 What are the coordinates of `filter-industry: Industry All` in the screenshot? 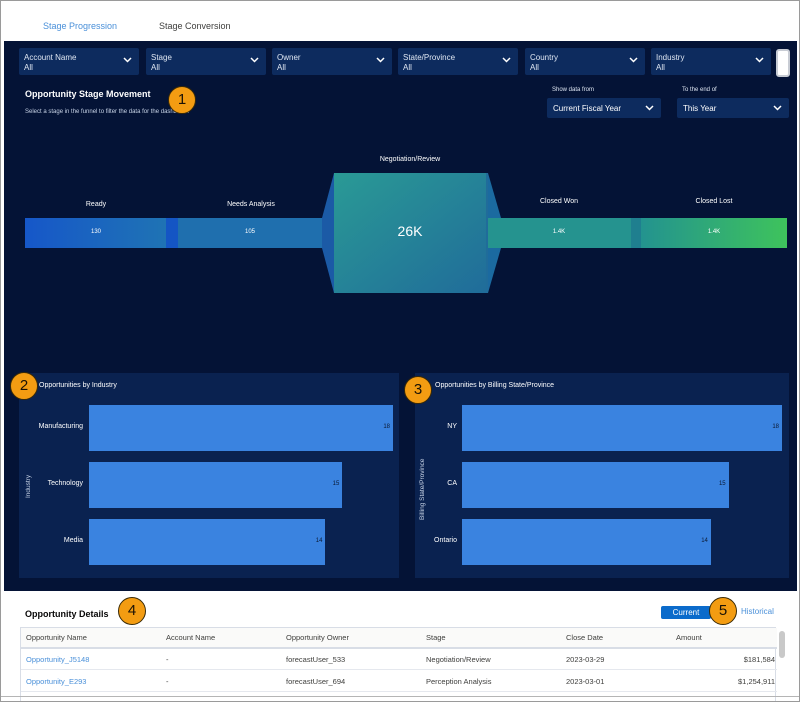 It's located at (711, 61).